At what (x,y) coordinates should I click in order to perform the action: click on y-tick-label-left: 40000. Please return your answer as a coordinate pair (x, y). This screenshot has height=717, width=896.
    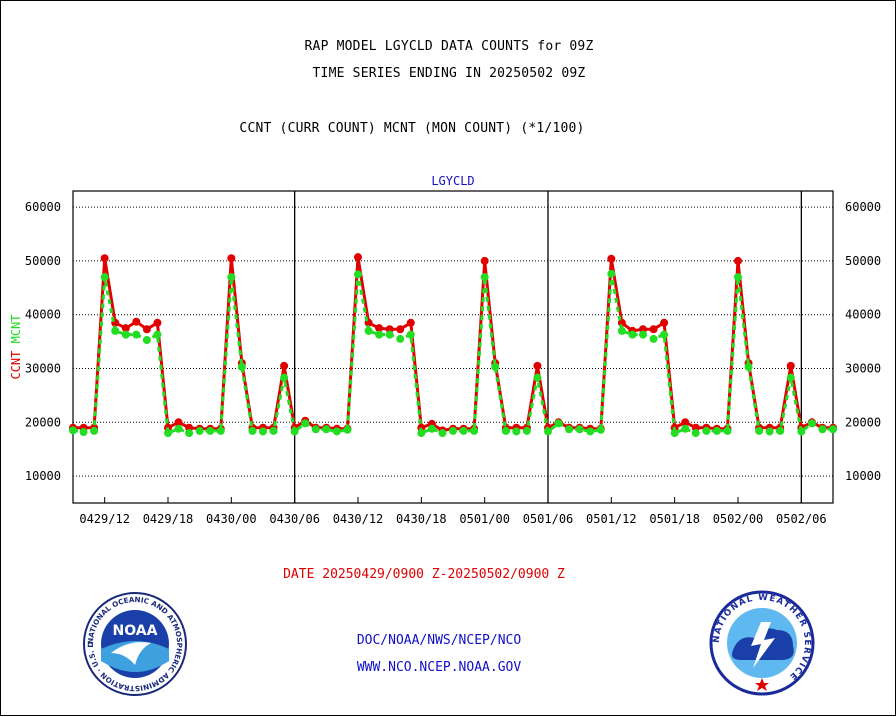
    Looking at the image, I should click on (43, 315).